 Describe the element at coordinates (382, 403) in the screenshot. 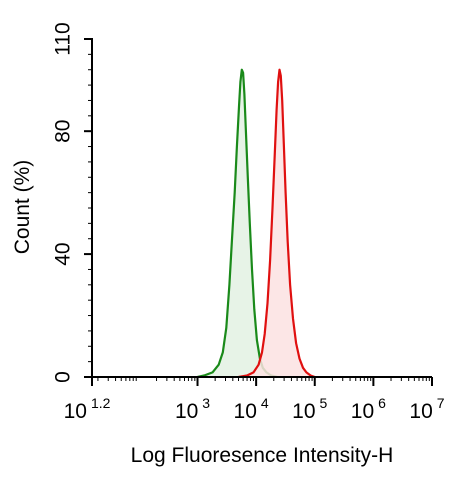

I see `x-tick-exponent: 6` at that location.